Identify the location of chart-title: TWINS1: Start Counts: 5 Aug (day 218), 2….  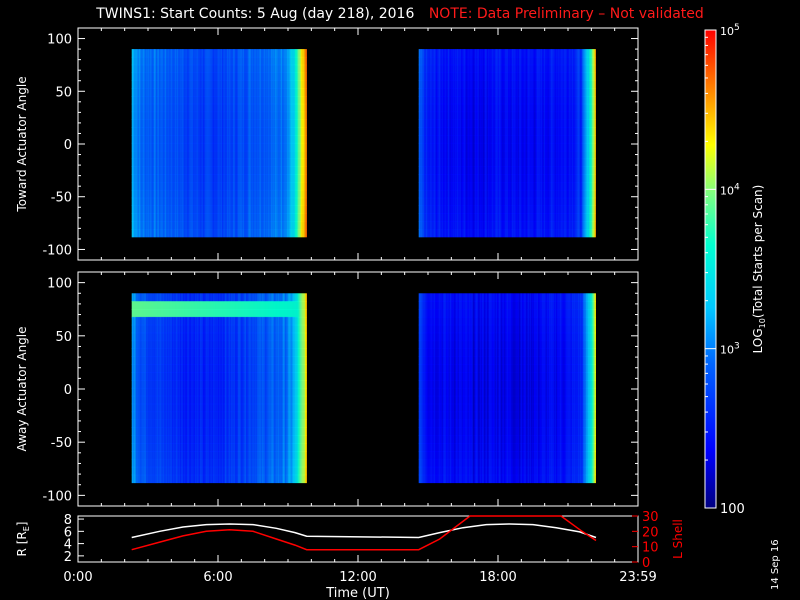
(400, 14).